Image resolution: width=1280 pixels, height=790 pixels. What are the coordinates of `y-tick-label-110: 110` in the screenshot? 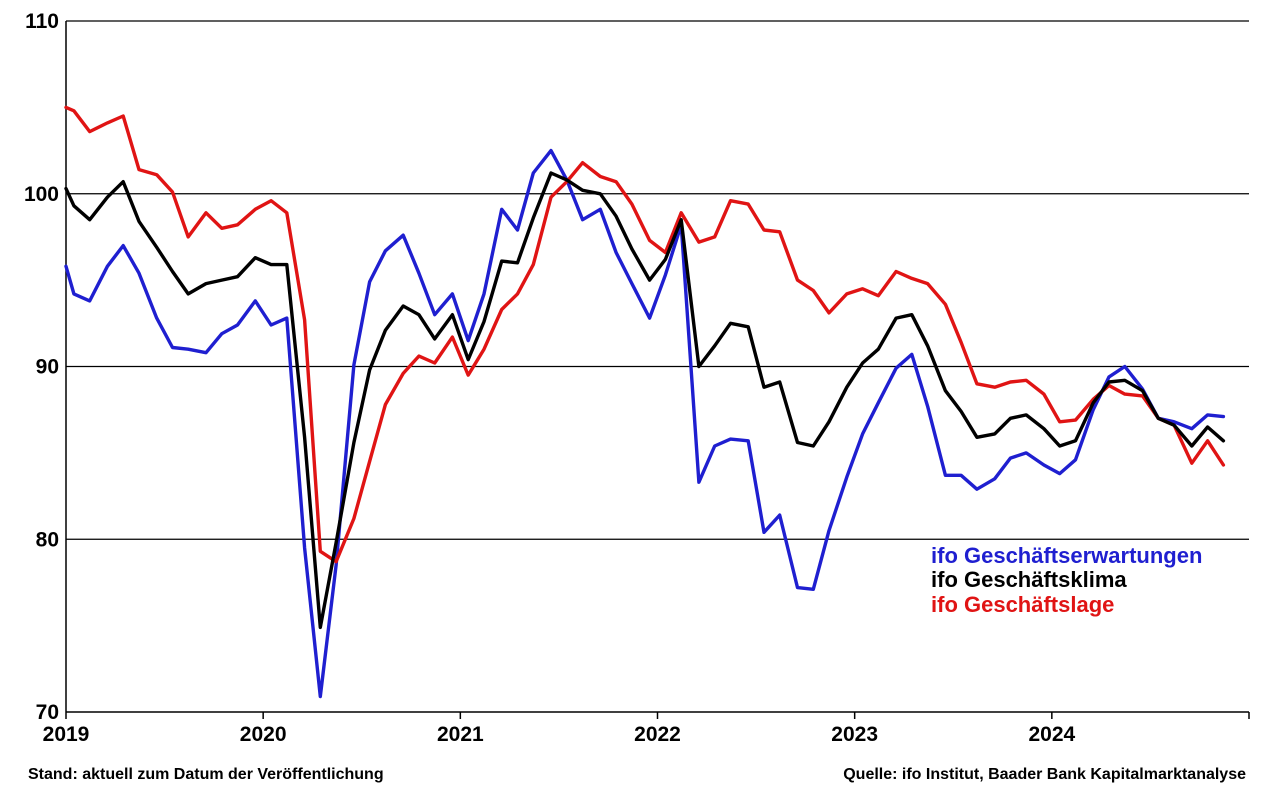 It's located at (42, 21).